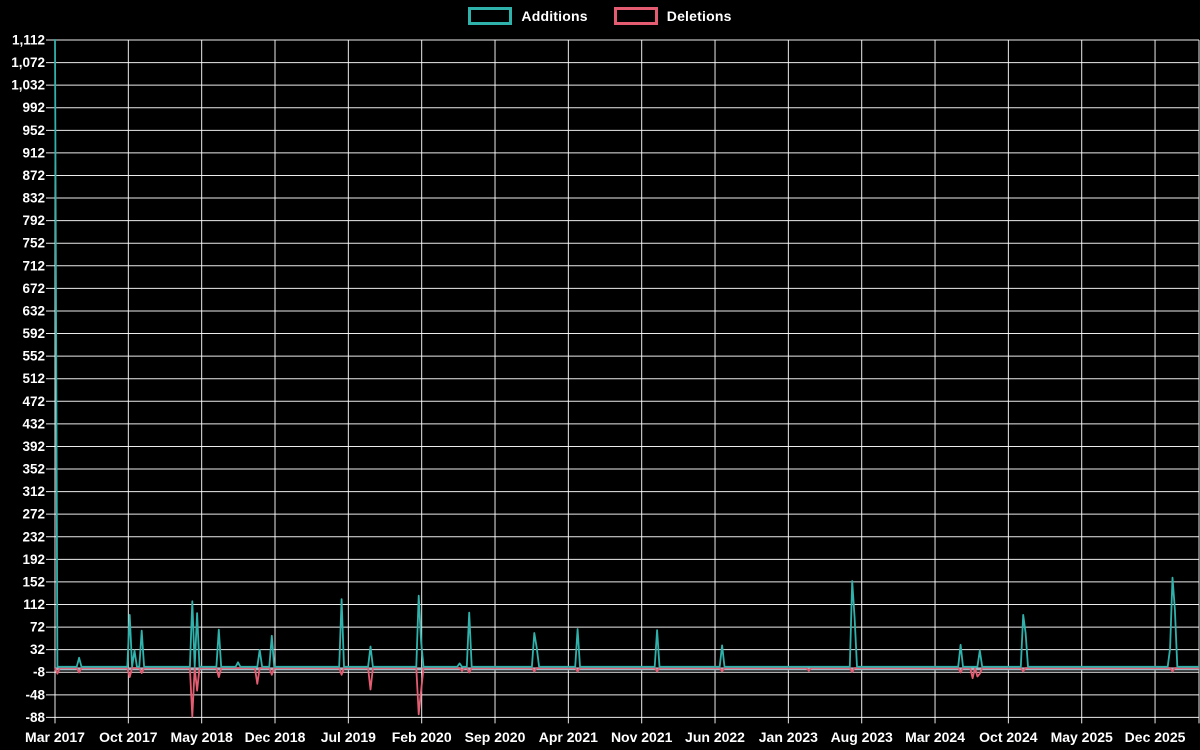 The width and height of the screenshot is (1200, 750). Describe the element at coordinates (1008, 737) in the screenshot. I see `x-axis-label: Oct 2024` at that location.